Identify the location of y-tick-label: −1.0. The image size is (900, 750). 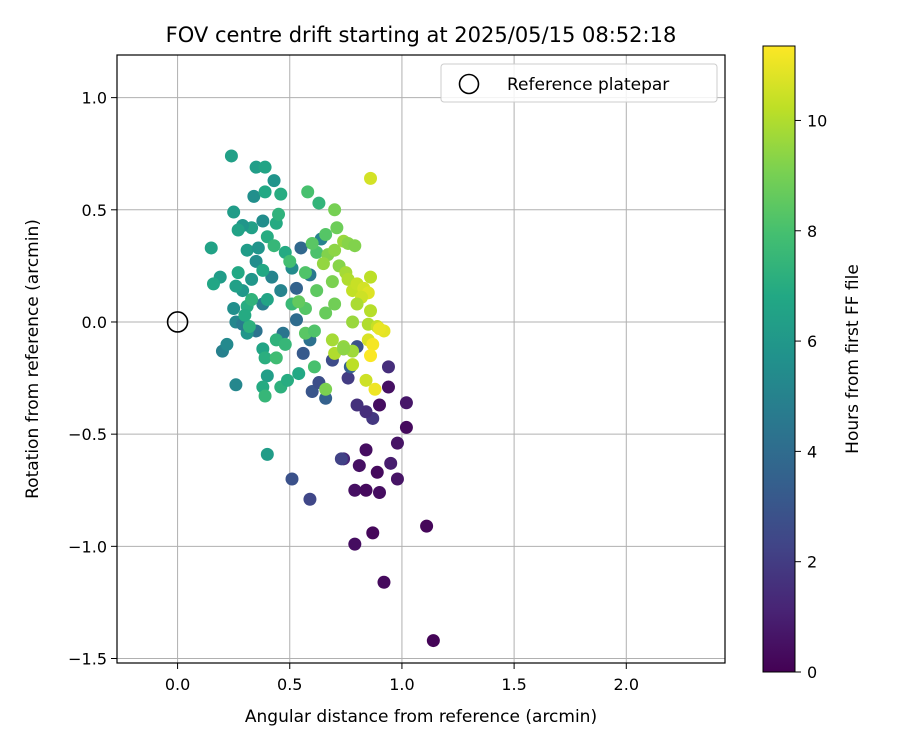
(87, 546).